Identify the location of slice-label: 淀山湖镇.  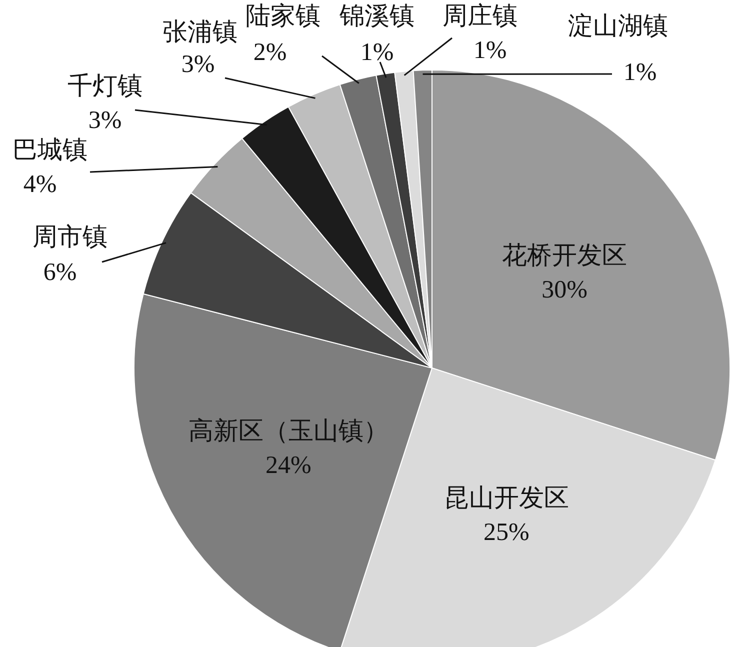
(618, 26).